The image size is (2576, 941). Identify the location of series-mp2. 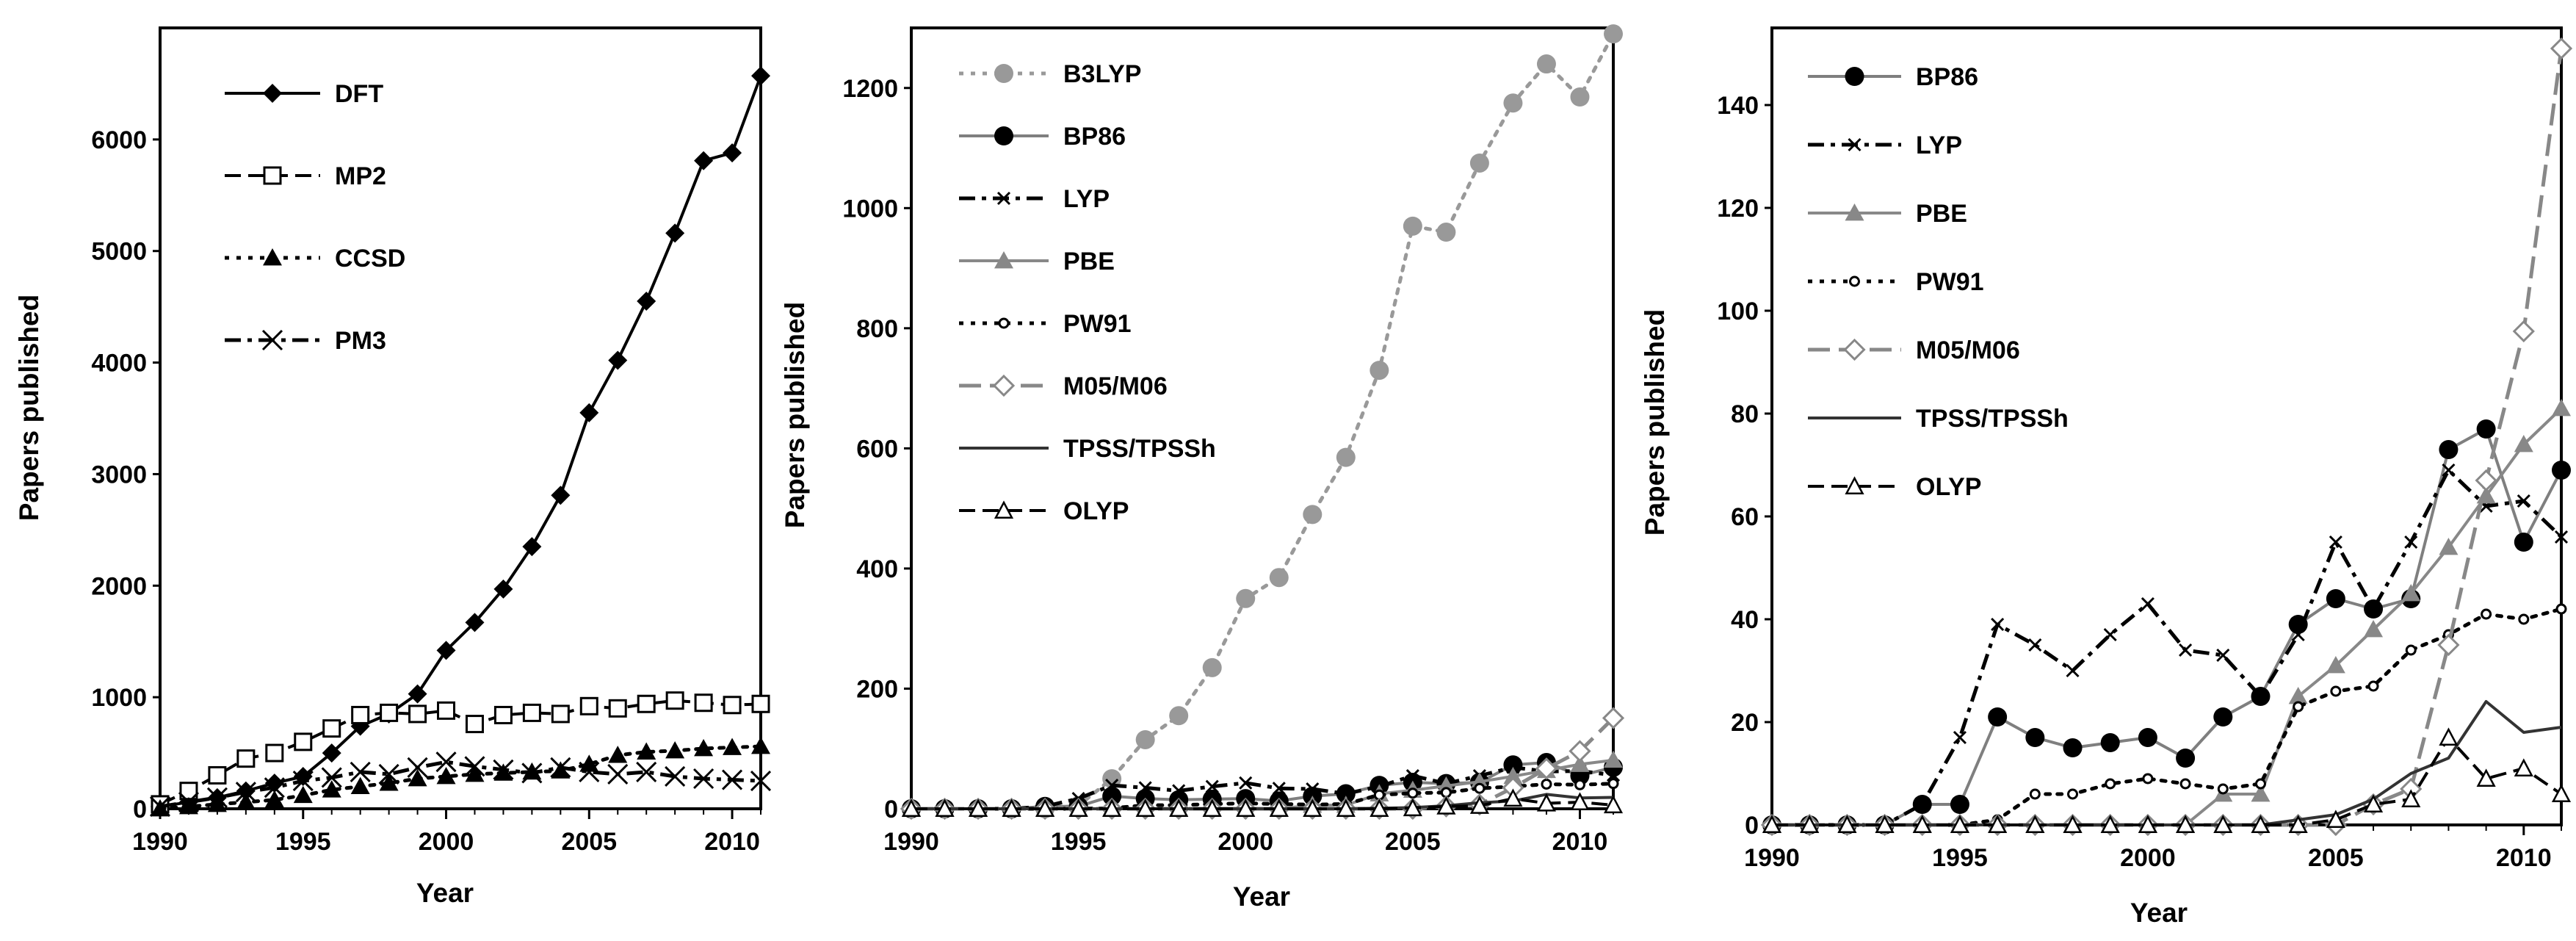
(460, 753).